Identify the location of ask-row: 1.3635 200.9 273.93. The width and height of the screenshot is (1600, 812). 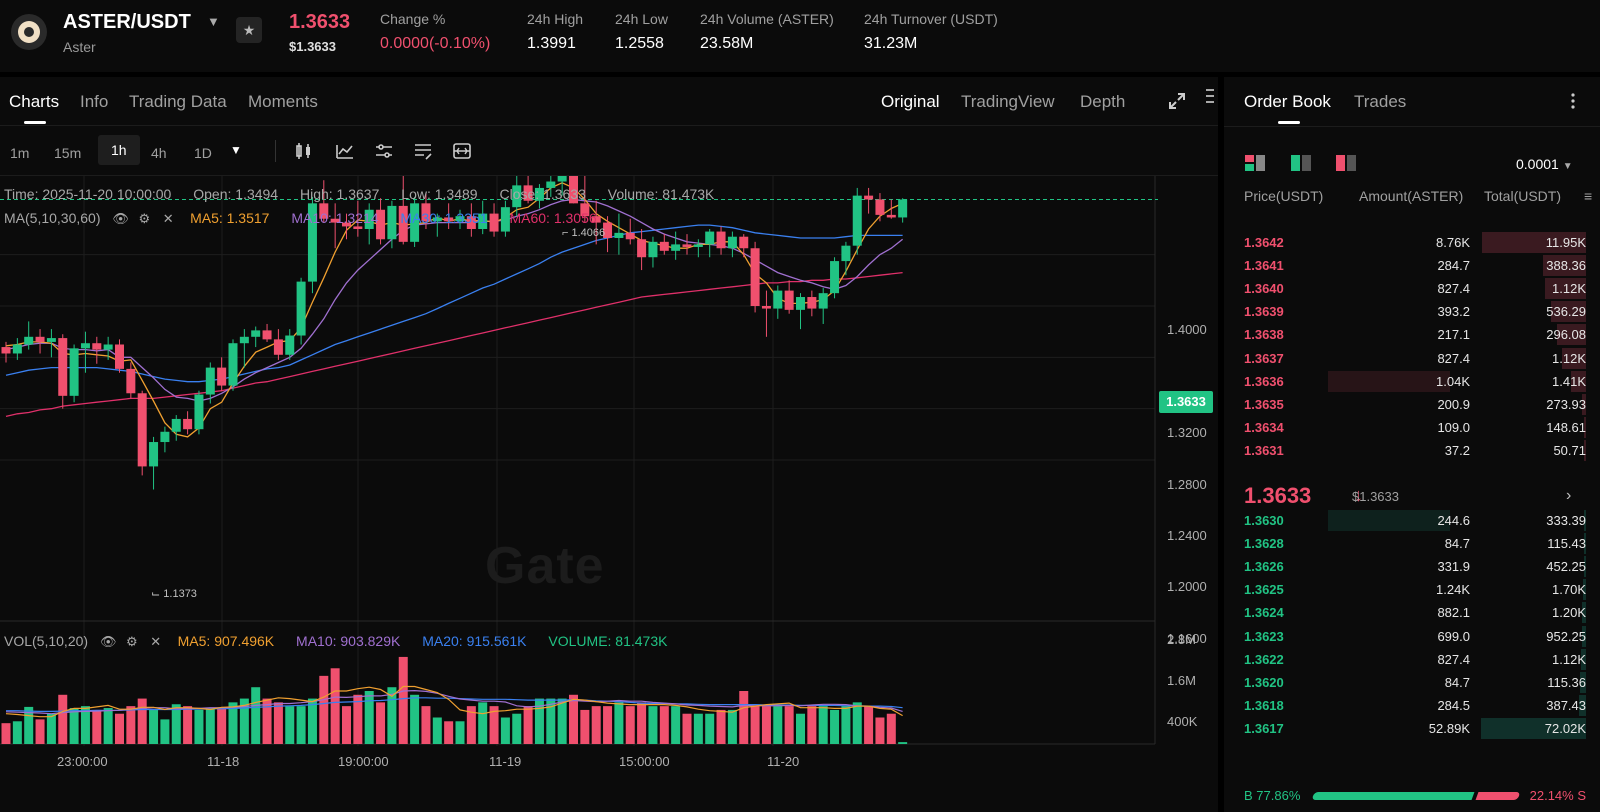
(1412, 404).